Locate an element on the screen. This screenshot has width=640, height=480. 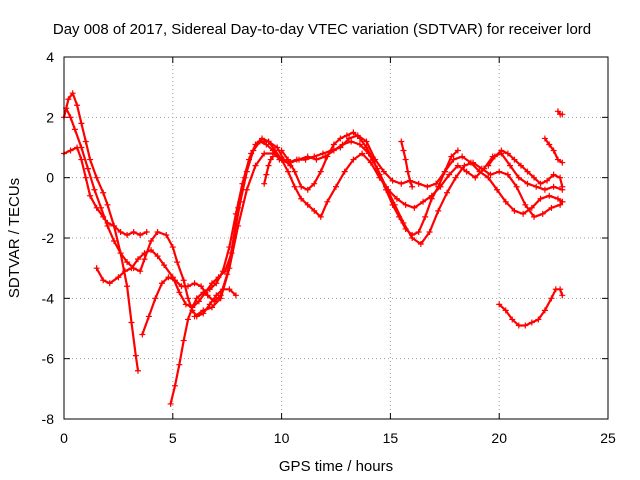
x-tick-label: 5 is located at coordinates (173, 438).